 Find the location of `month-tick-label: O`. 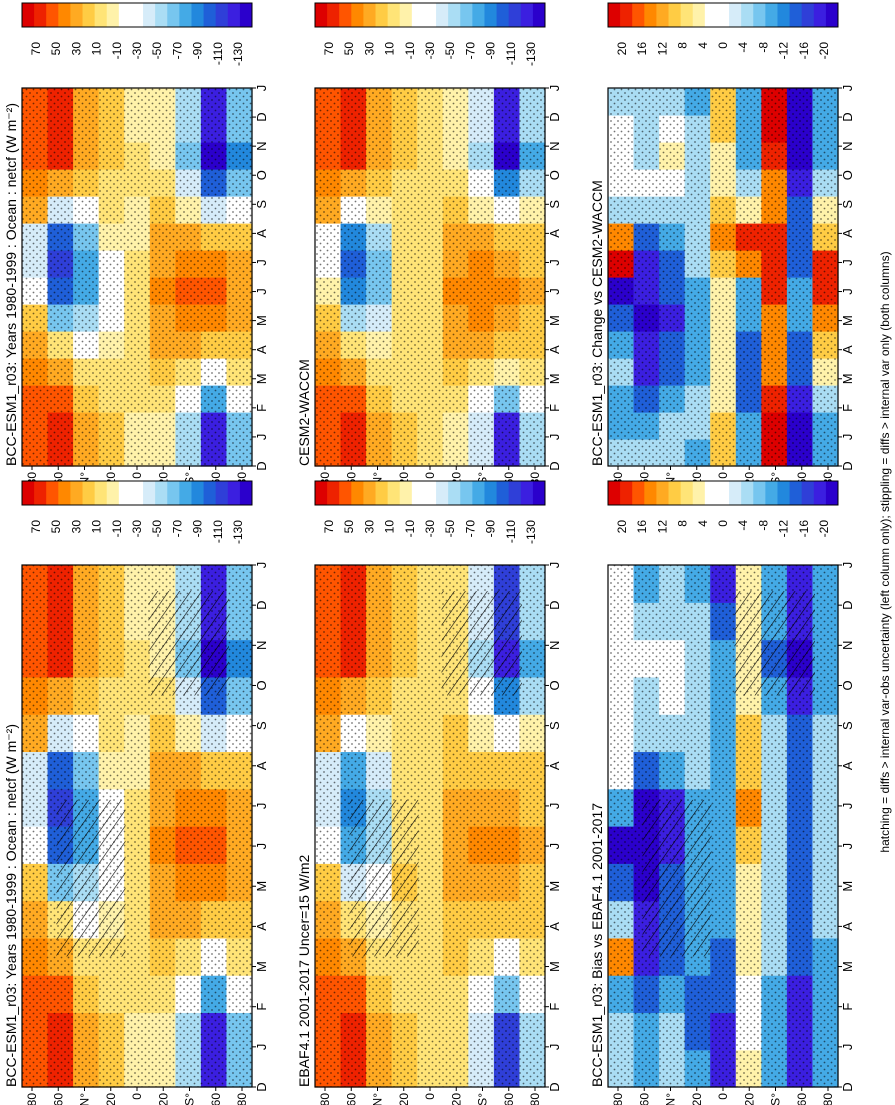

month-tick-label: O is located at coordinates (261, 175).